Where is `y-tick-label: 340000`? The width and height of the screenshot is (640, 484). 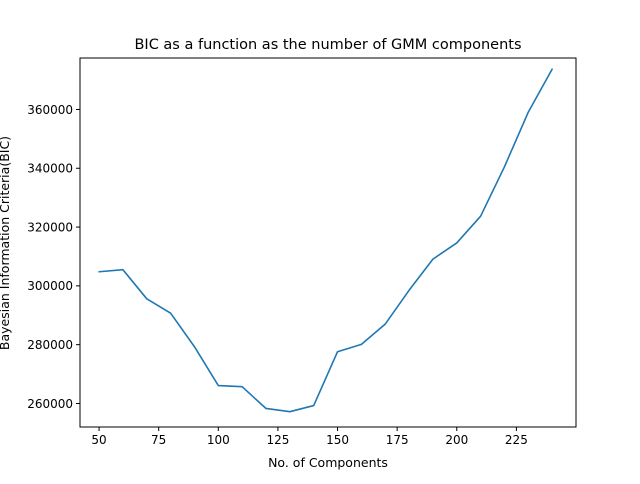
y-tick-label: 340000 is located at coordinates (50, 169).